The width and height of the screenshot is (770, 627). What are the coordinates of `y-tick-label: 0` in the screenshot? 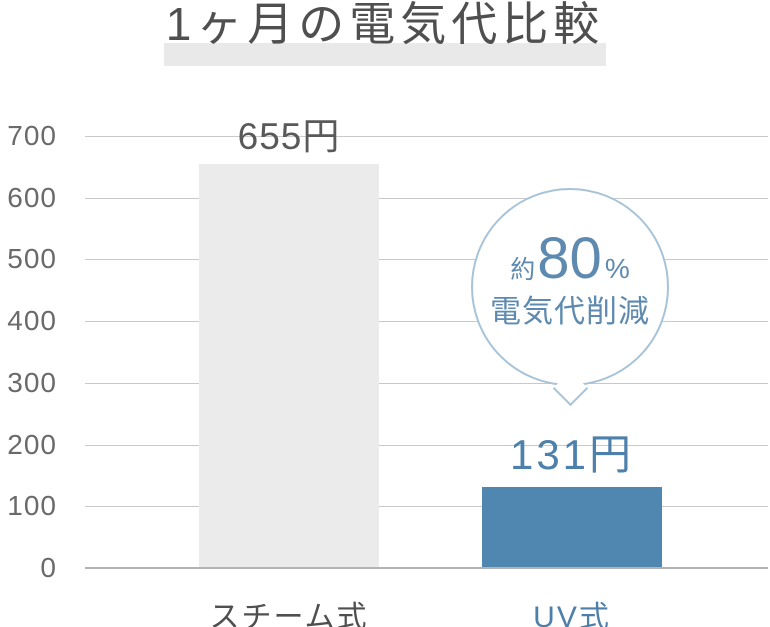 It's located at (48, 567).